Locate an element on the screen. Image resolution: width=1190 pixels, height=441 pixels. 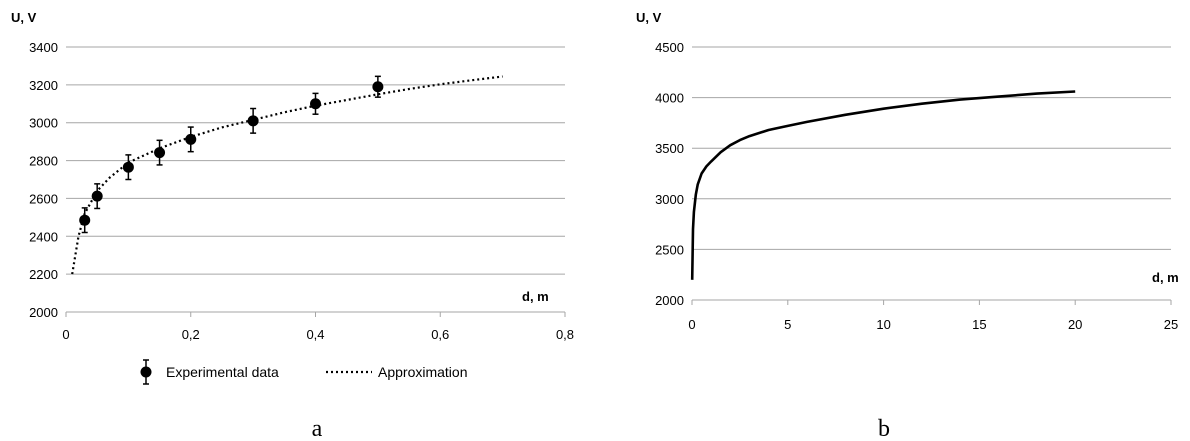
caption-a: a is located at coordinates (317, 428).